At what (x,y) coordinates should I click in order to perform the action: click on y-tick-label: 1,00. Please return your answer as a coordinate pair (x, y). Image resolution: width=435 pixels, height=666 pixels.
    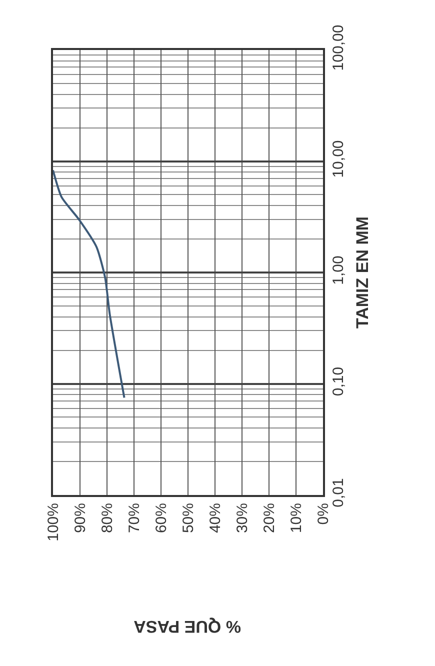
    Looking at the image, I should click on (338, 270).